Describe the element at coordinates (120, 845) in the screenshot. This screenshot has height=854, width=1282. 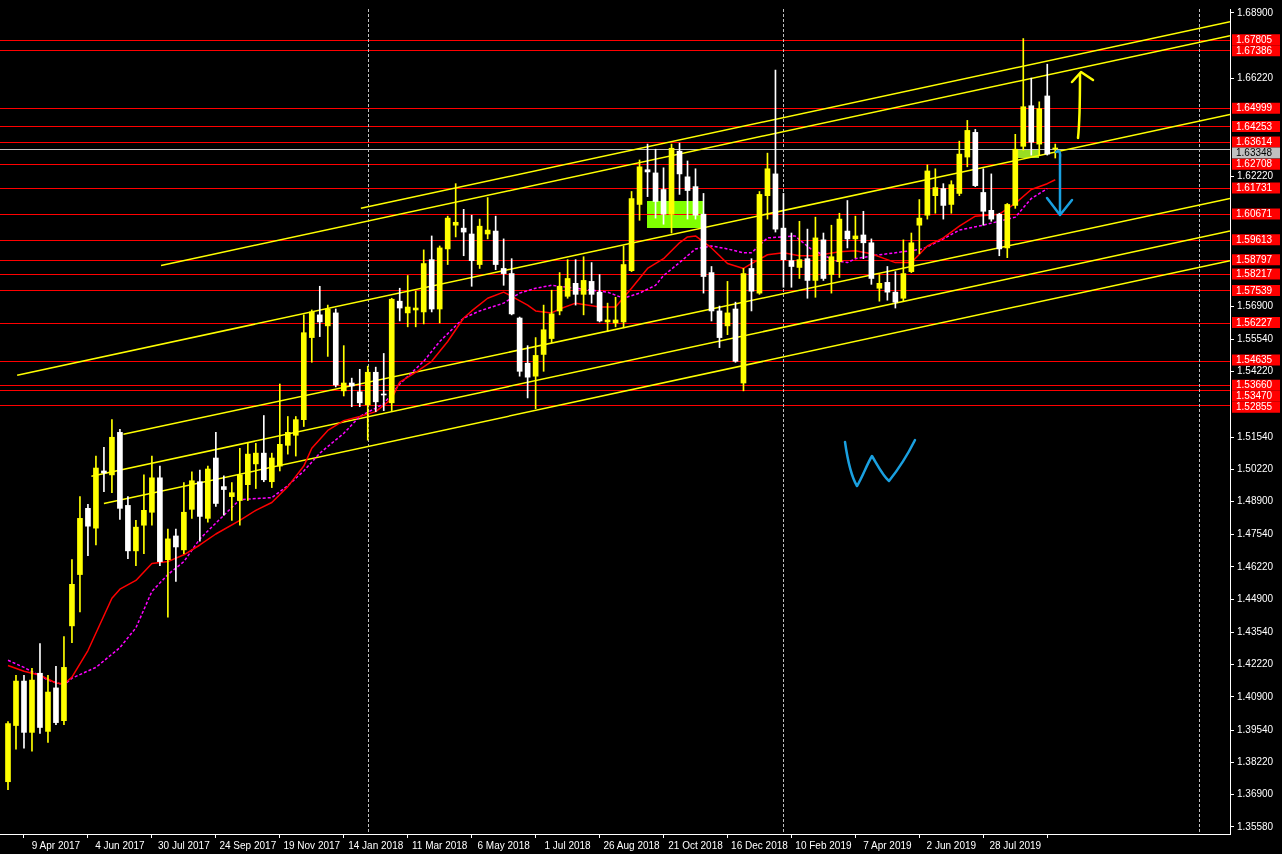
I see `x-tick-label: 4 Jun 2017` at that location.